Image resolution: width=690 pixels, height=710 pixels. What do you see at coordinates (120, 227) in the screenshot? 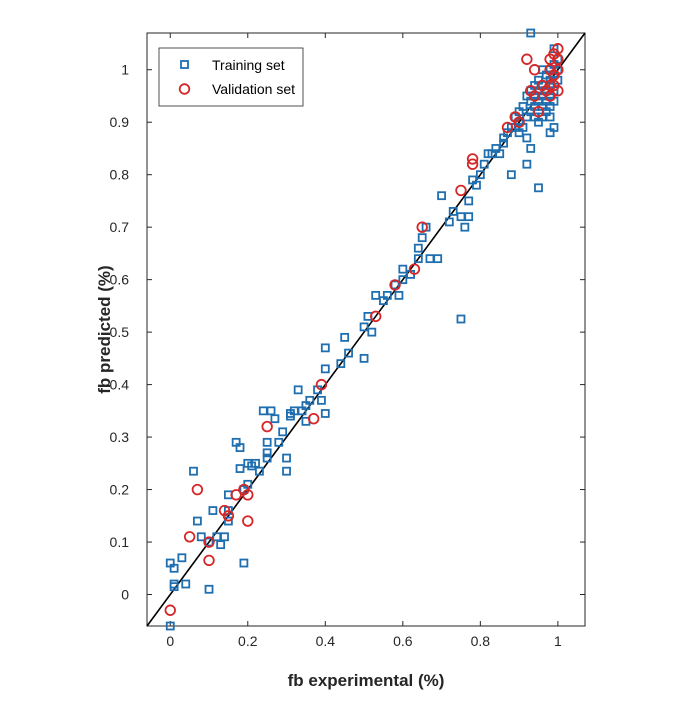
I see `y-tick-label: 0.7` at bounding box center [120, 227].